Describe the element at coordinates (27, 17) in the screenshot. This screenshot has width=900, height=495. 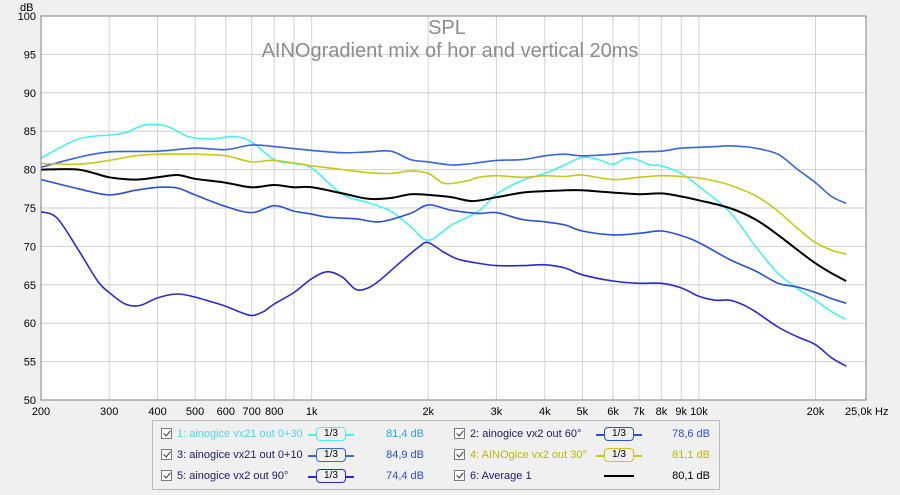
I see `y-tick-label: 100` at that location.